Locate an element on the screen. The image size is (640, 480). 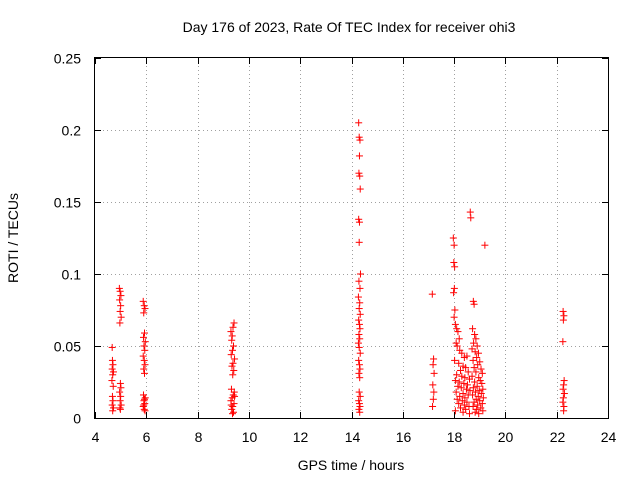
y-tick-label: 0.1 is located at coordinates (72, 275).